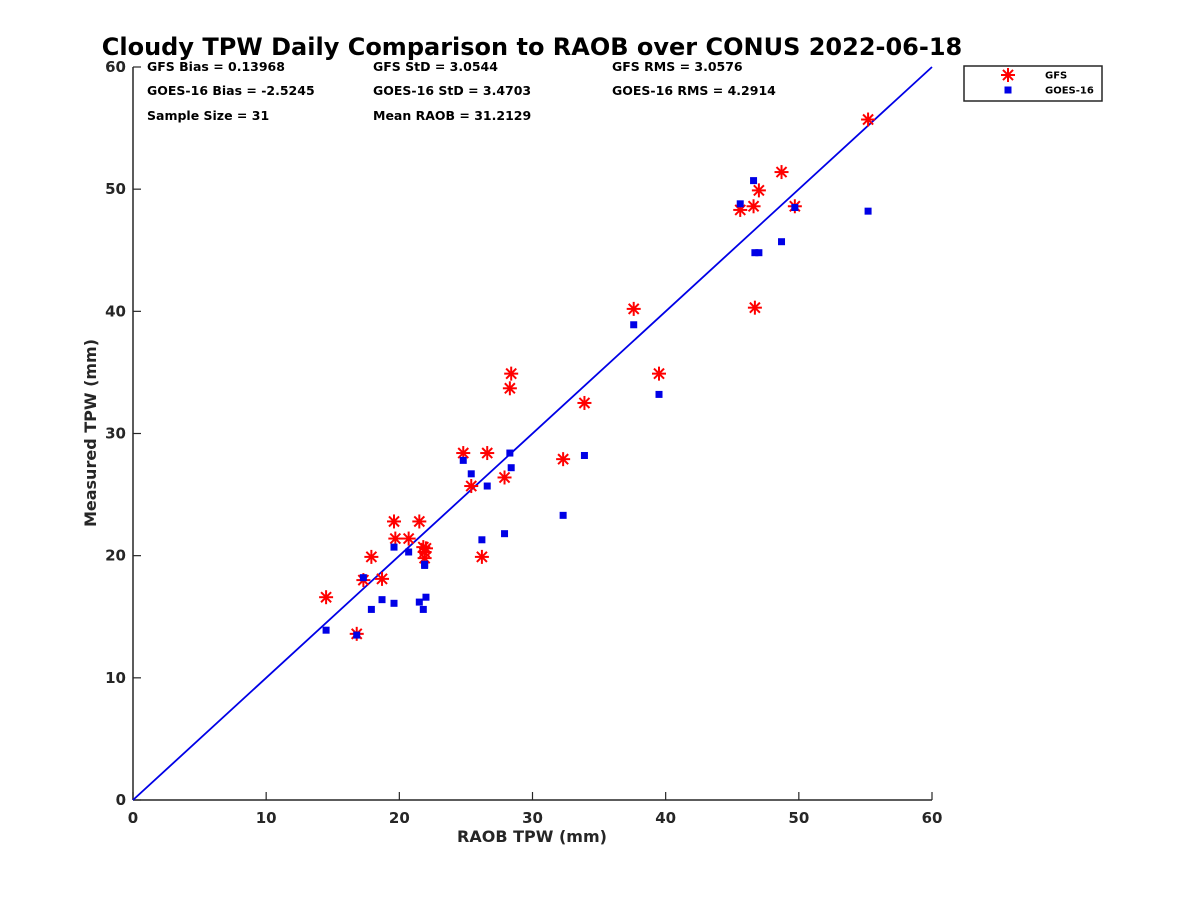 The width and height of the screenshot is (1200, 900). Describe the element at coordinates (133, 818) in the screenshot. I see `x-tick-label: 0` at that location.